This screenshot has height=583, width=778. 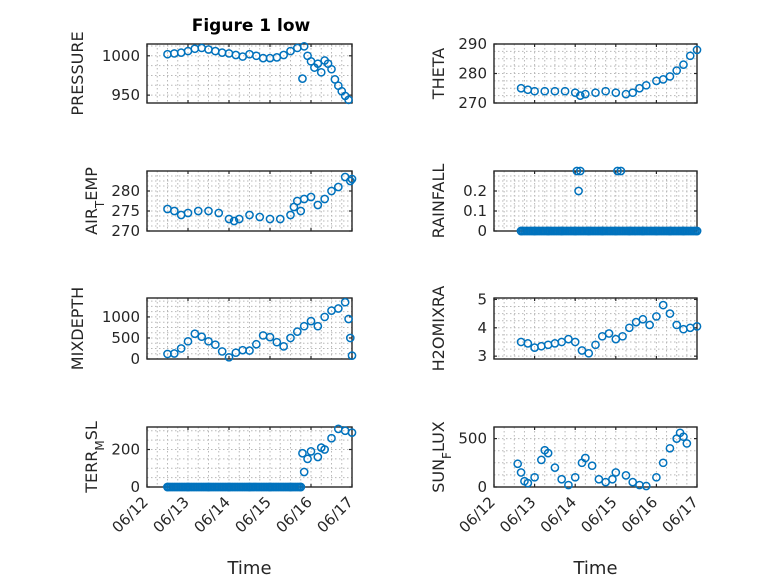 What do you see at coordinates (482, 299) in the screenshot?
I see `y-tick-label: 5` at bounding box center [482, 299].